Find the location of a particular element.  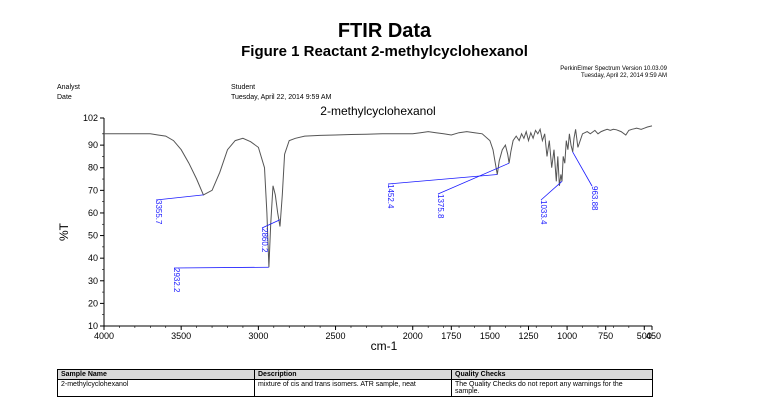

x-tick-label: 450 is located at coordinates (653, 336).